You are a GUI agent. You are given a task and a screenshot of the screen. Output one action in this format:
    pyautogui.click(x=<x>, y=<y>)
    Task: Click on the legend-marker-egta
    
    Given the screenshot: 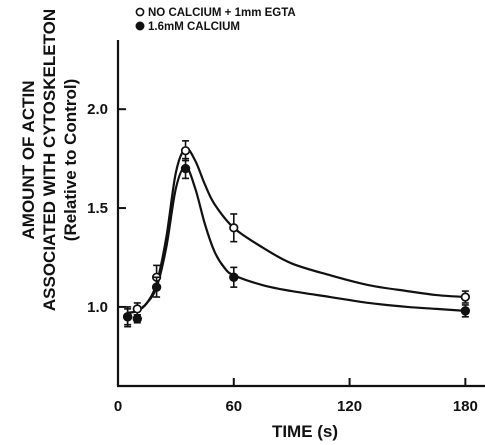 What is the action you would take?
    pyautogui.click(x=140, y=12)
    